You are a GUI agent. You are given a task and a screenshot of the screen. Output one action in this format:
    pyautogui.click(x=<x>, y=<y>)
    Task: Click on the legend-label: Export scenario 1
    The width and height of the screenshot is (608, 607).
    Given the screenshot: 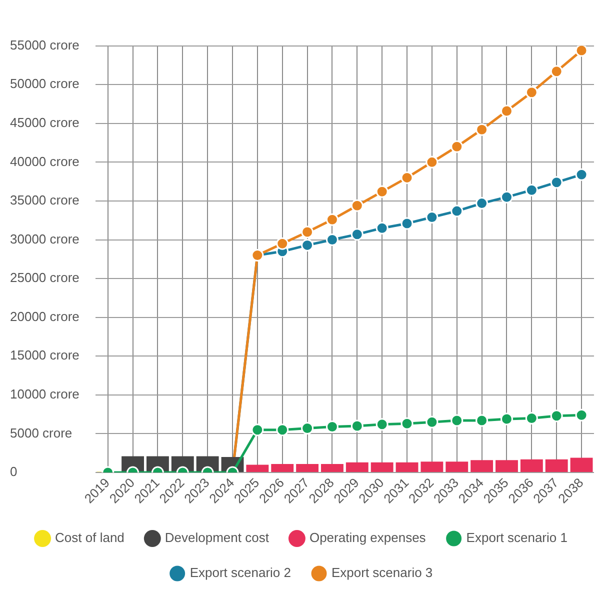 What is the action you would take?
    pyautogui.click(x=517, y=538)
    